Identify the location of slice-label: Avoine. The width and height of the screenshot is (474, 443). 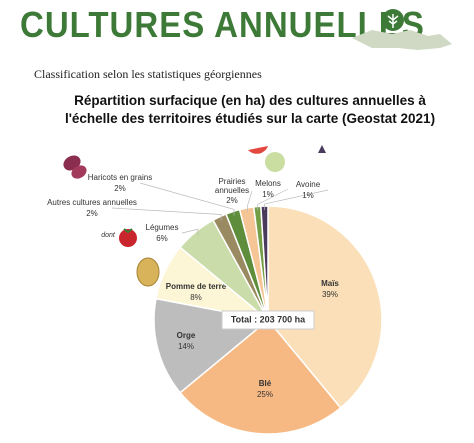
(308, 184).